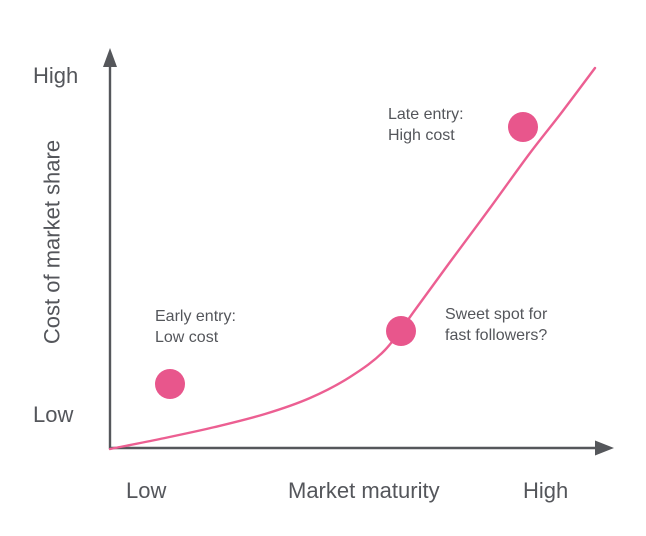 The image size is (646, 536). I want to click on x-tick-high: High, so click(546, 490).